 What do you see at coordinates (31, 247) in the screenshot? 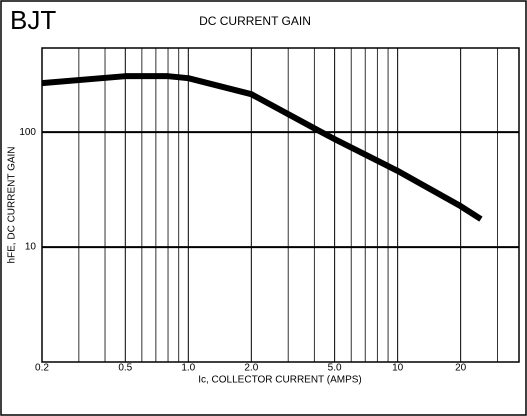
I see `y-tick-label: 10` at bounding box center [31, 247].